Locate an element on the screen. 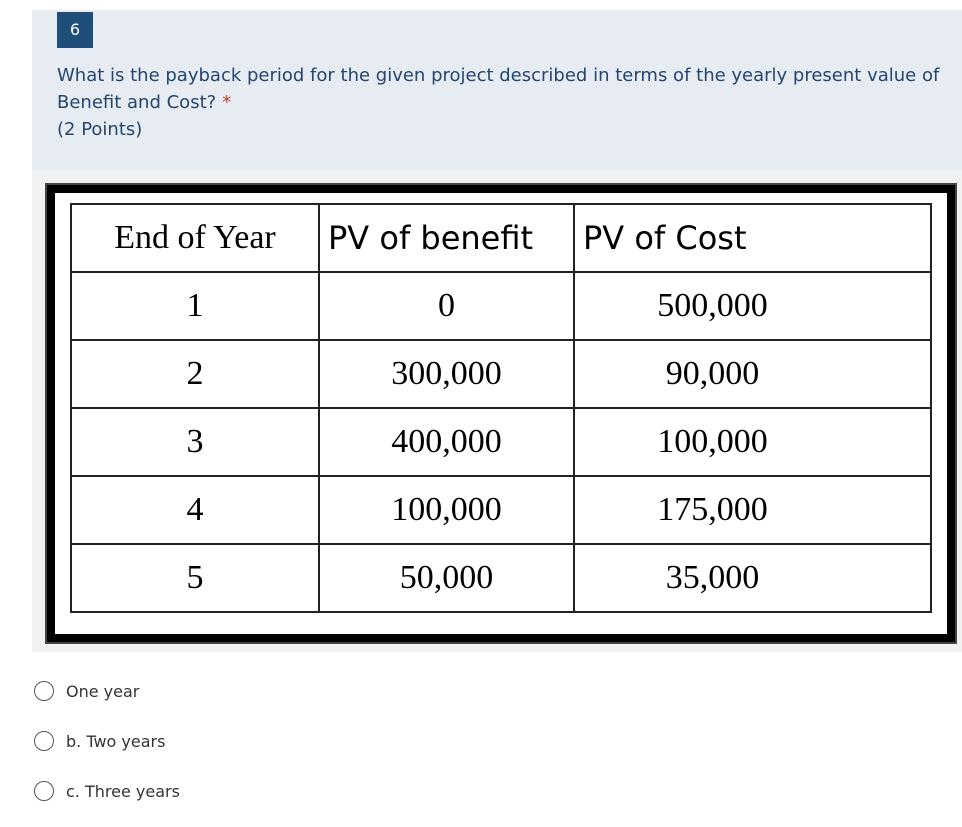  table-cell: 90,000 is located at coordinates (752, 374).